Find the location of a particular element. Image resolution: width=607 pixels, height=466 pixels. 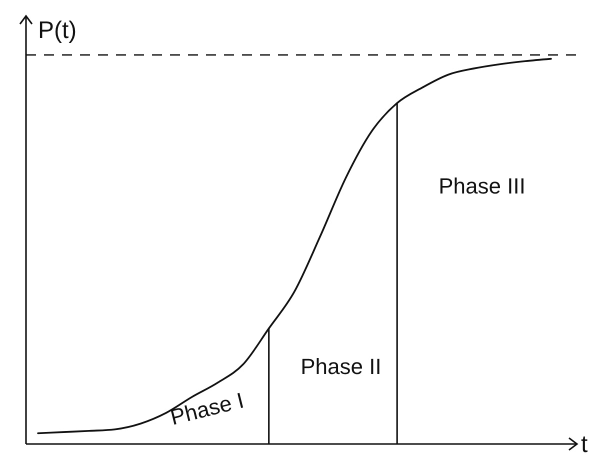

annotation: Phase I is located at coordinates (207, 409).